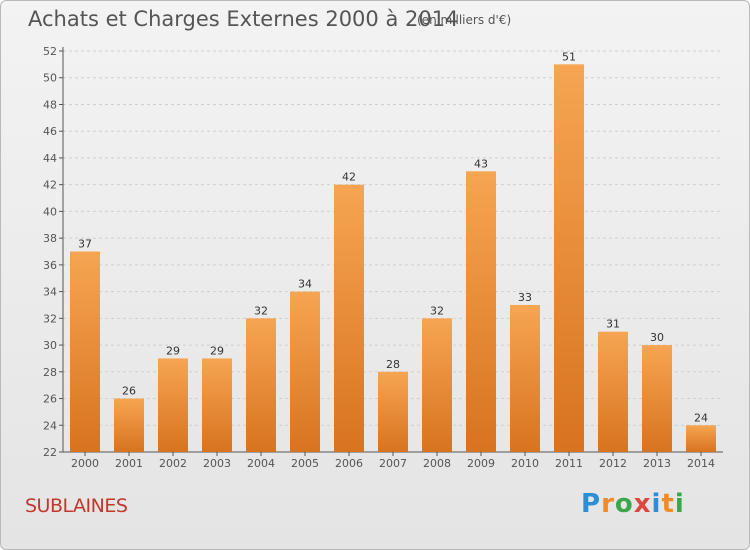 Image resolution: width=750 pixels, height=550 pixels. Describe the element at coordinates (50, 211) in the screenshot. I see `y-tick-label: 40` at that location.